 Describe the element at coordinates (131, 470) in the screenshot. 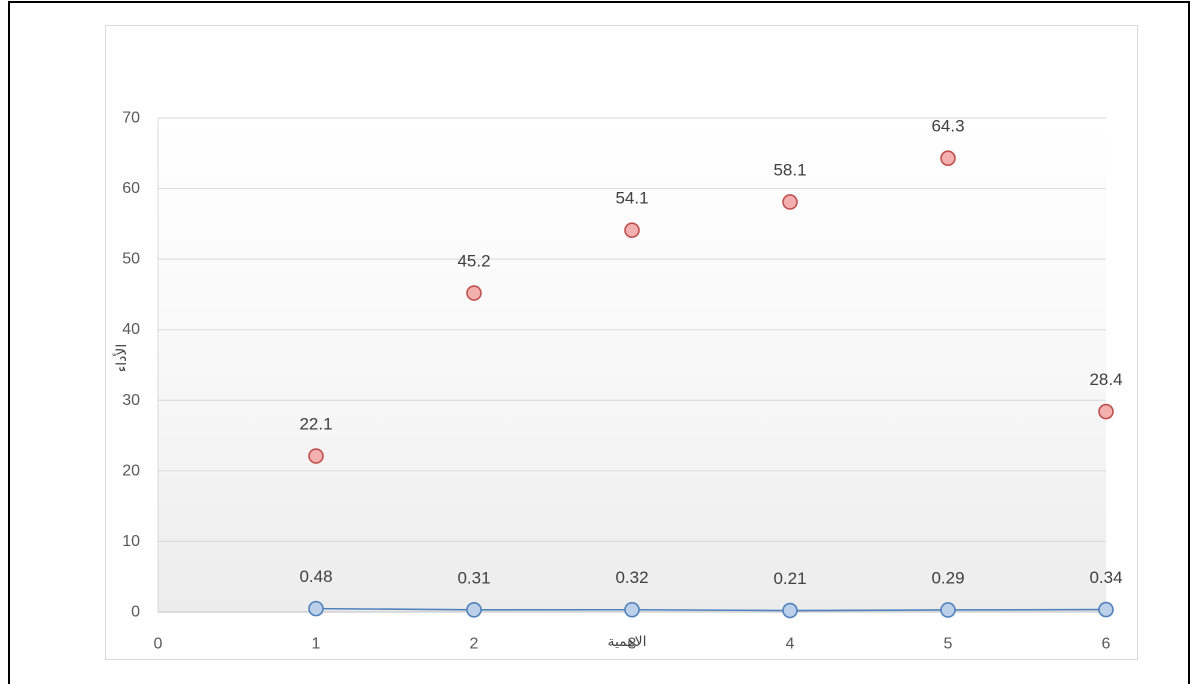

I see `y-tick-label: 20` at that location.